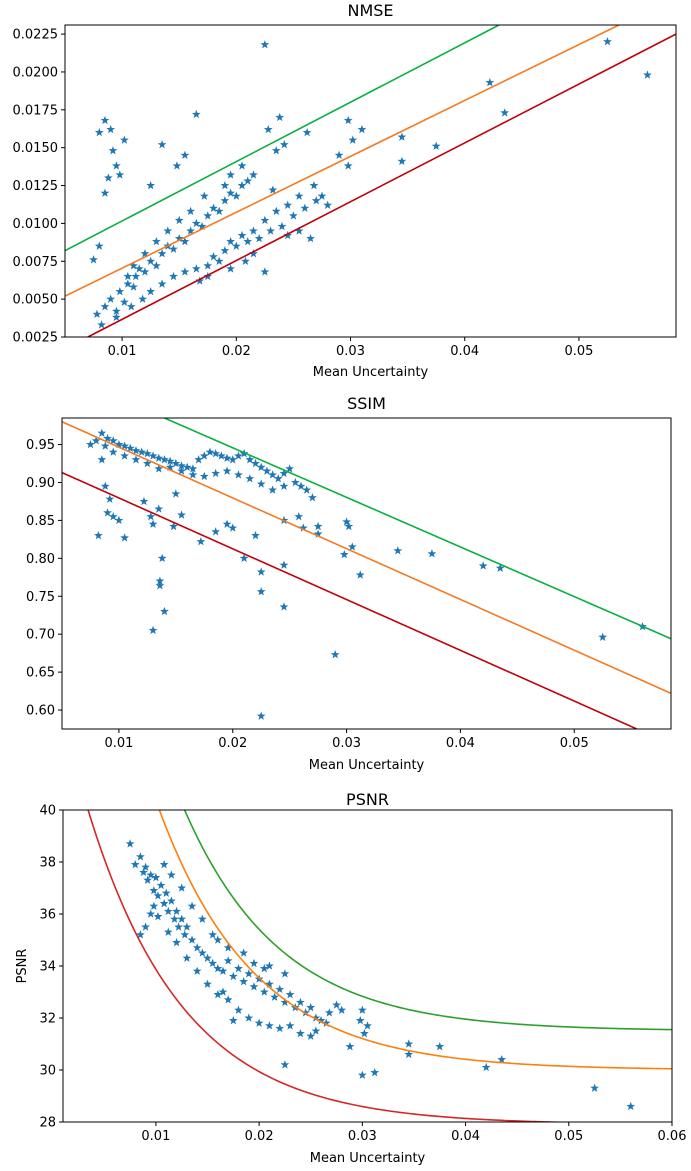  What do you see at coordinates (370, 10) in the screenshot?
I see `nmse-title: NMSE` at bounding box center [370, 10].